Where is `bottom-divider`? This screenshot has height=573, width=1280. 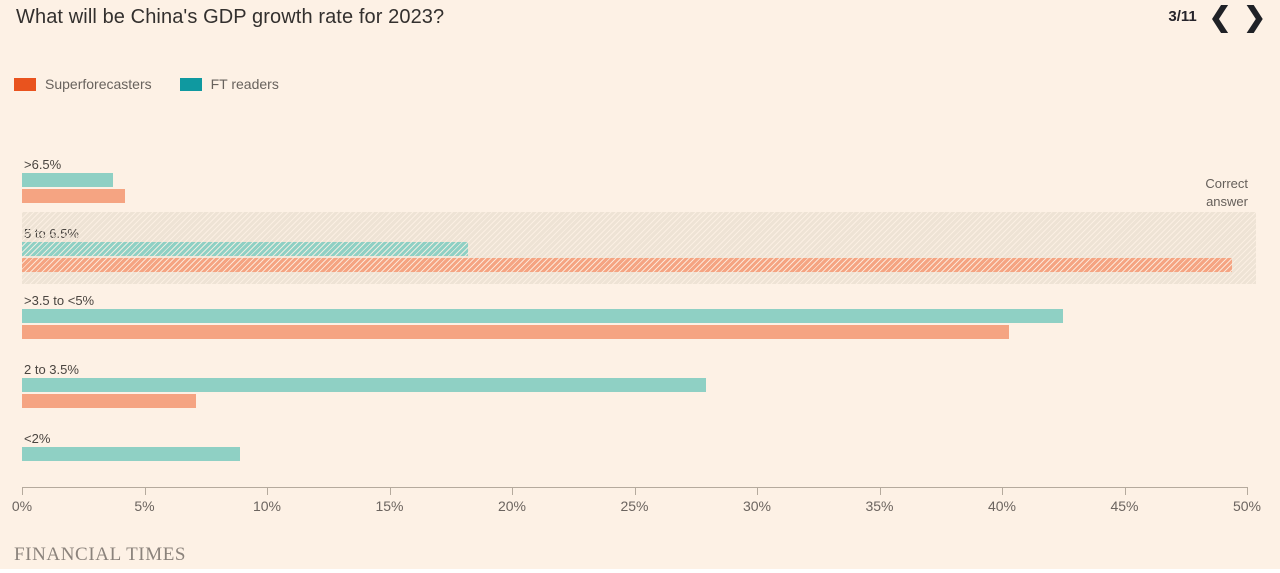
bottom-divider is located at coordinates (640, 571).